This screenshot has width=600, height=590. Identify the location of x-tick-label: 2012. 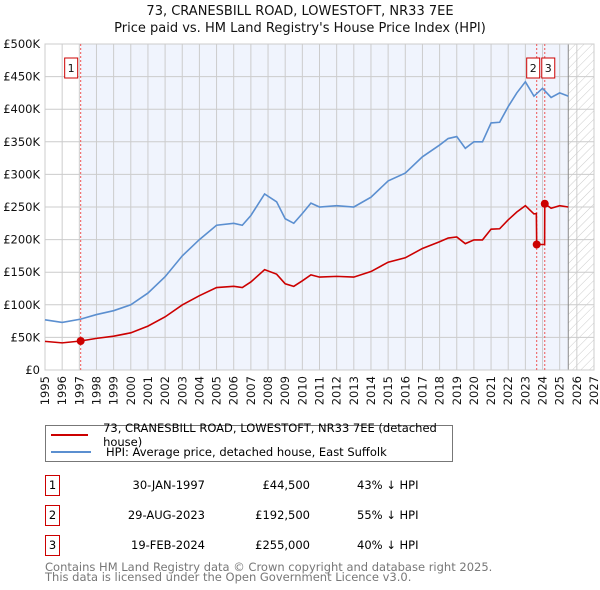
(337, 390).